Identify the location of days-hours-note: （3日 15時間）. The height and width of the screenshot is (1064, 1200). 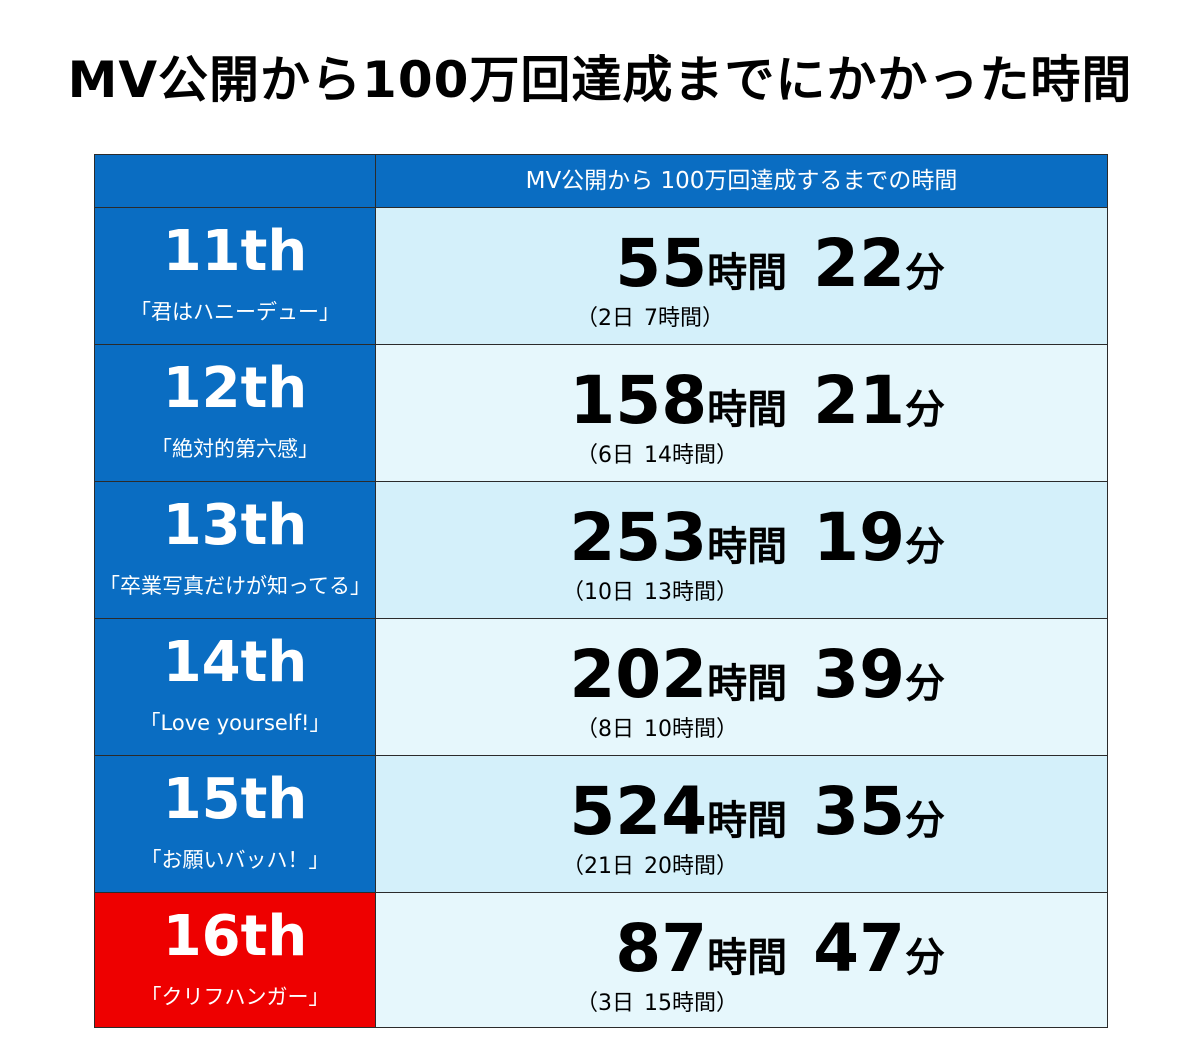
(657, 1004).